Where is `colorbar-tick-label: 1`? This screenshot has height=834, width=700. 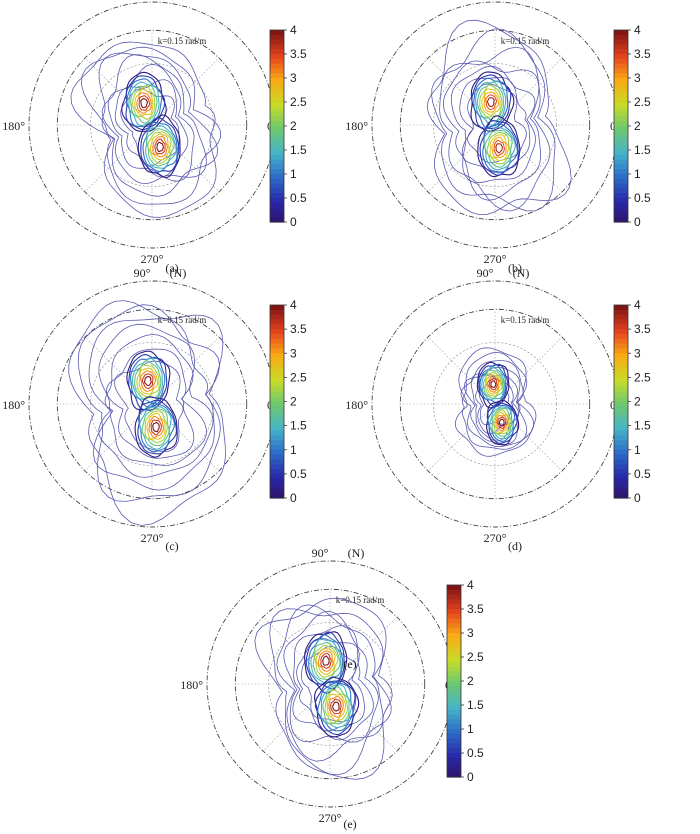
colorbar-tick-label: 1 is located at coordinates (637, 450).